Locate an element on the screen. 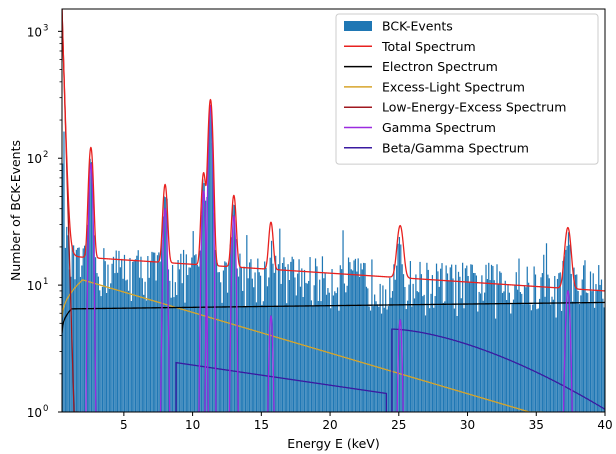 The height and width of the screenshot is (454, 616). y-tick-exponent: 0 is located at coordinates (45, 409).